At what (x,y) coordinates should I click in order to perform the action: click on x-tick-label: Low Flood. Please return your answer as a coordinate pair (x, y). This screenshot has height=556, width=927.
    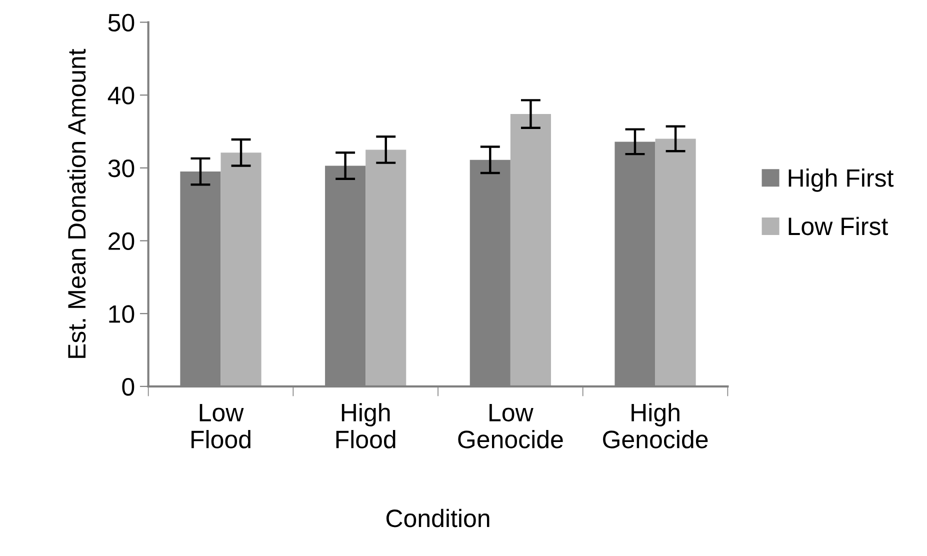
    Looking at the image, I should click on (221, 426).